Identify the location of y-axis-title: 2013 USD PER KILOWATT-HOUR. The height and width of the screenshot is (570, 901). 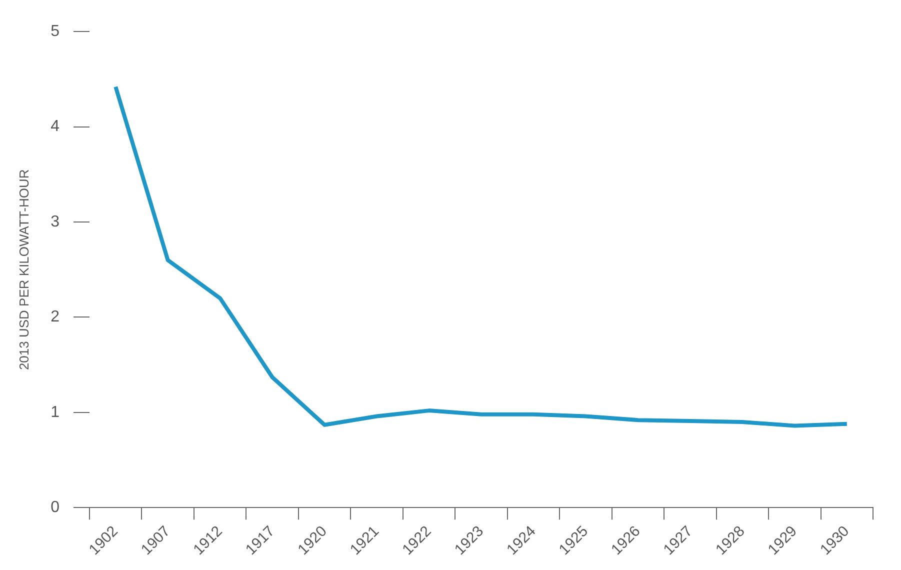
(24, 269).